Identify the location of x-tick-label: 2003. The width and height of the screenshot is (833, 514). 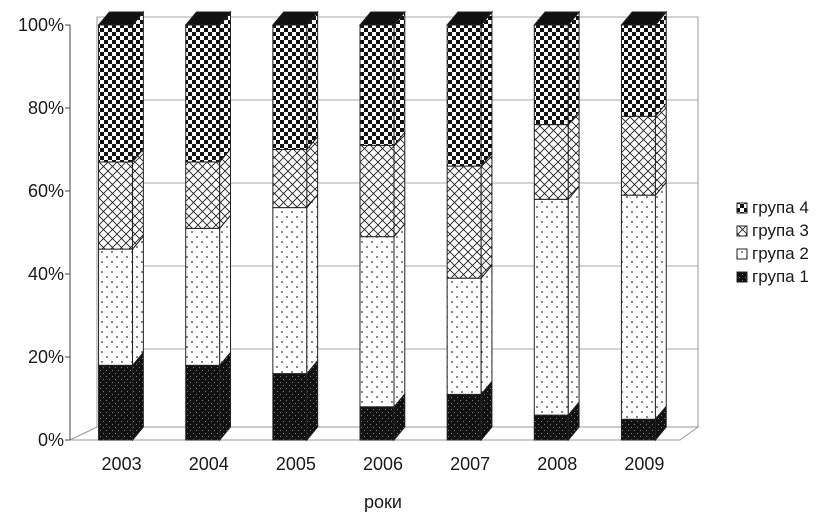
(122, 464).